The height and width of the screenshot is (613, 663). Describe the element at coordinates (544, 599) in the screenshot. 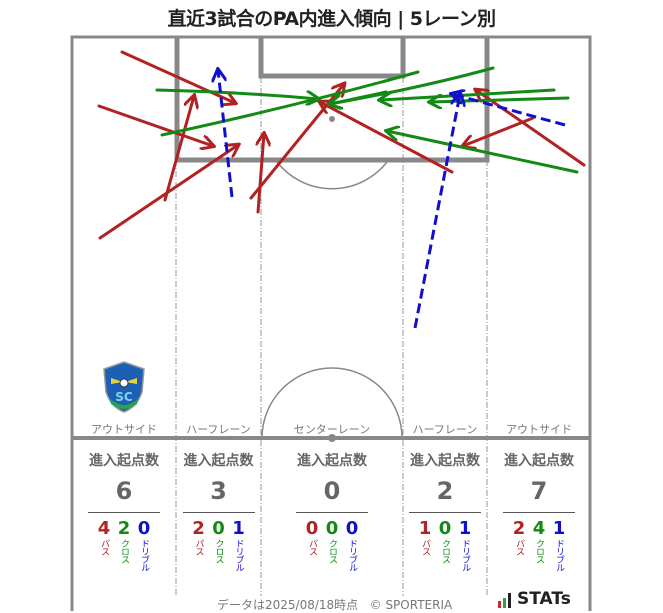

I see `brand-name: STATs` at that location.